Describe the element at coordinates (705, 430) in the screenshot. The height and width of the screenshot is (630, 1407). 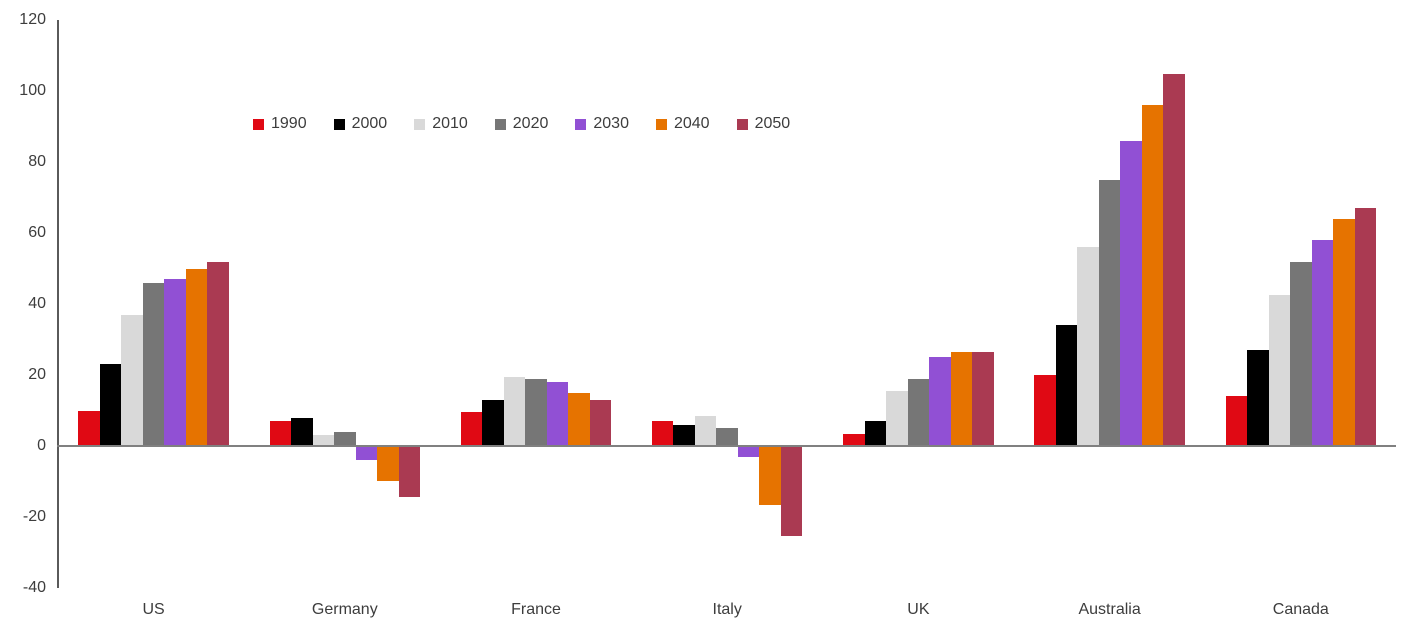
I see `bar-2010-Italy` at that location.